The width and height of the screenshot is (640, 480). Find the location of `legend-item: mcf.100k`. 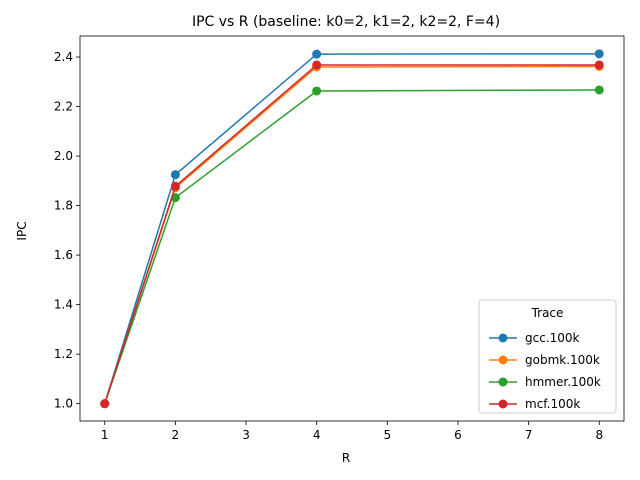

legend-item: mcf.100k is located at coordinates (534, 404).